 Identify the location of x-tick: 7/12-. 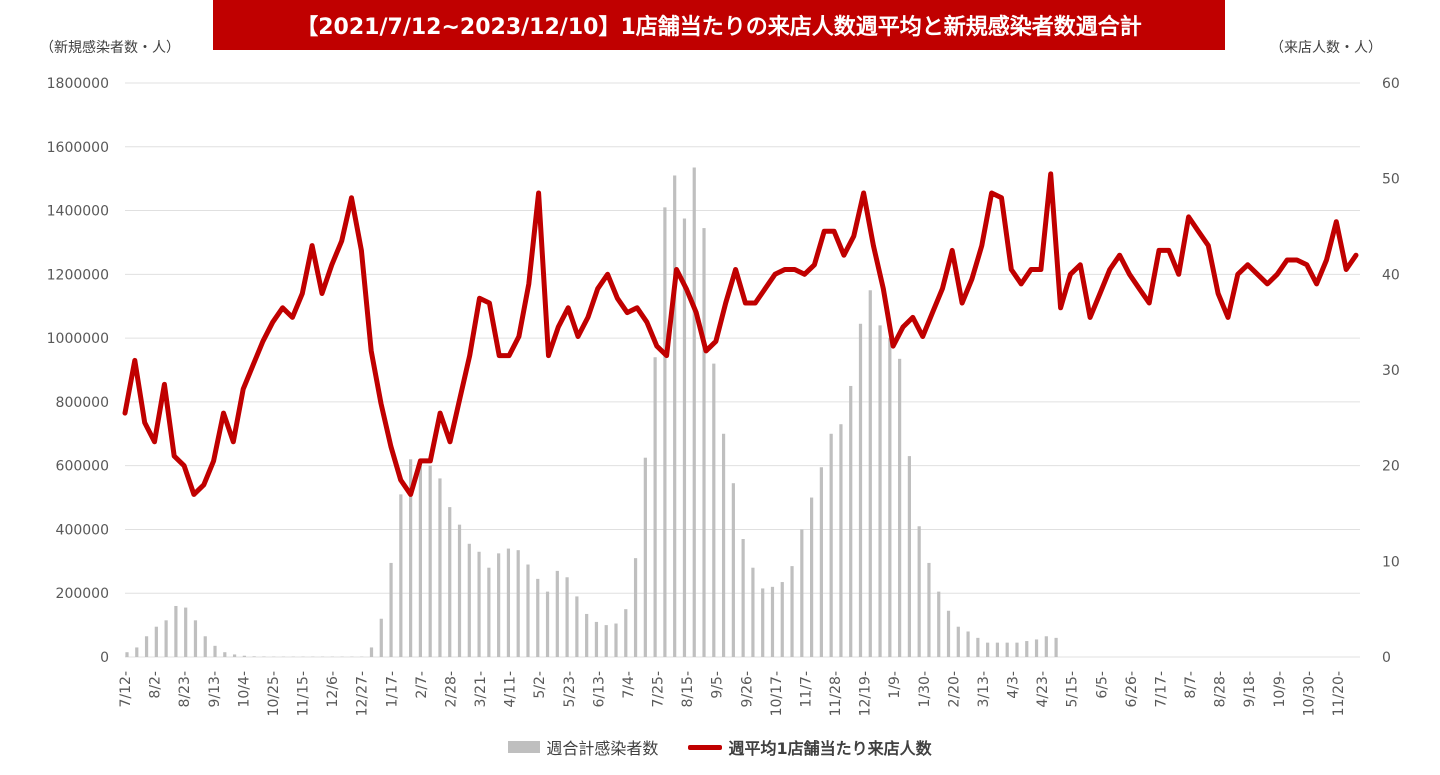
(126, 689).